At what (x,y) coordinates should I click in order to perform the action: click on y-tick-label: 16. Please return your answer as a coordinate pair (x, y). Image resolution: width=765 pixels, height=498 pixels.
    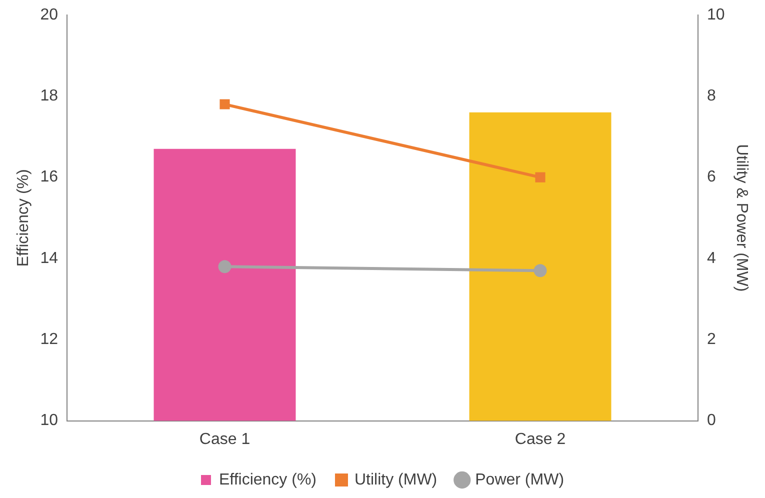
    Looking at the image, I should click on (49, 177).